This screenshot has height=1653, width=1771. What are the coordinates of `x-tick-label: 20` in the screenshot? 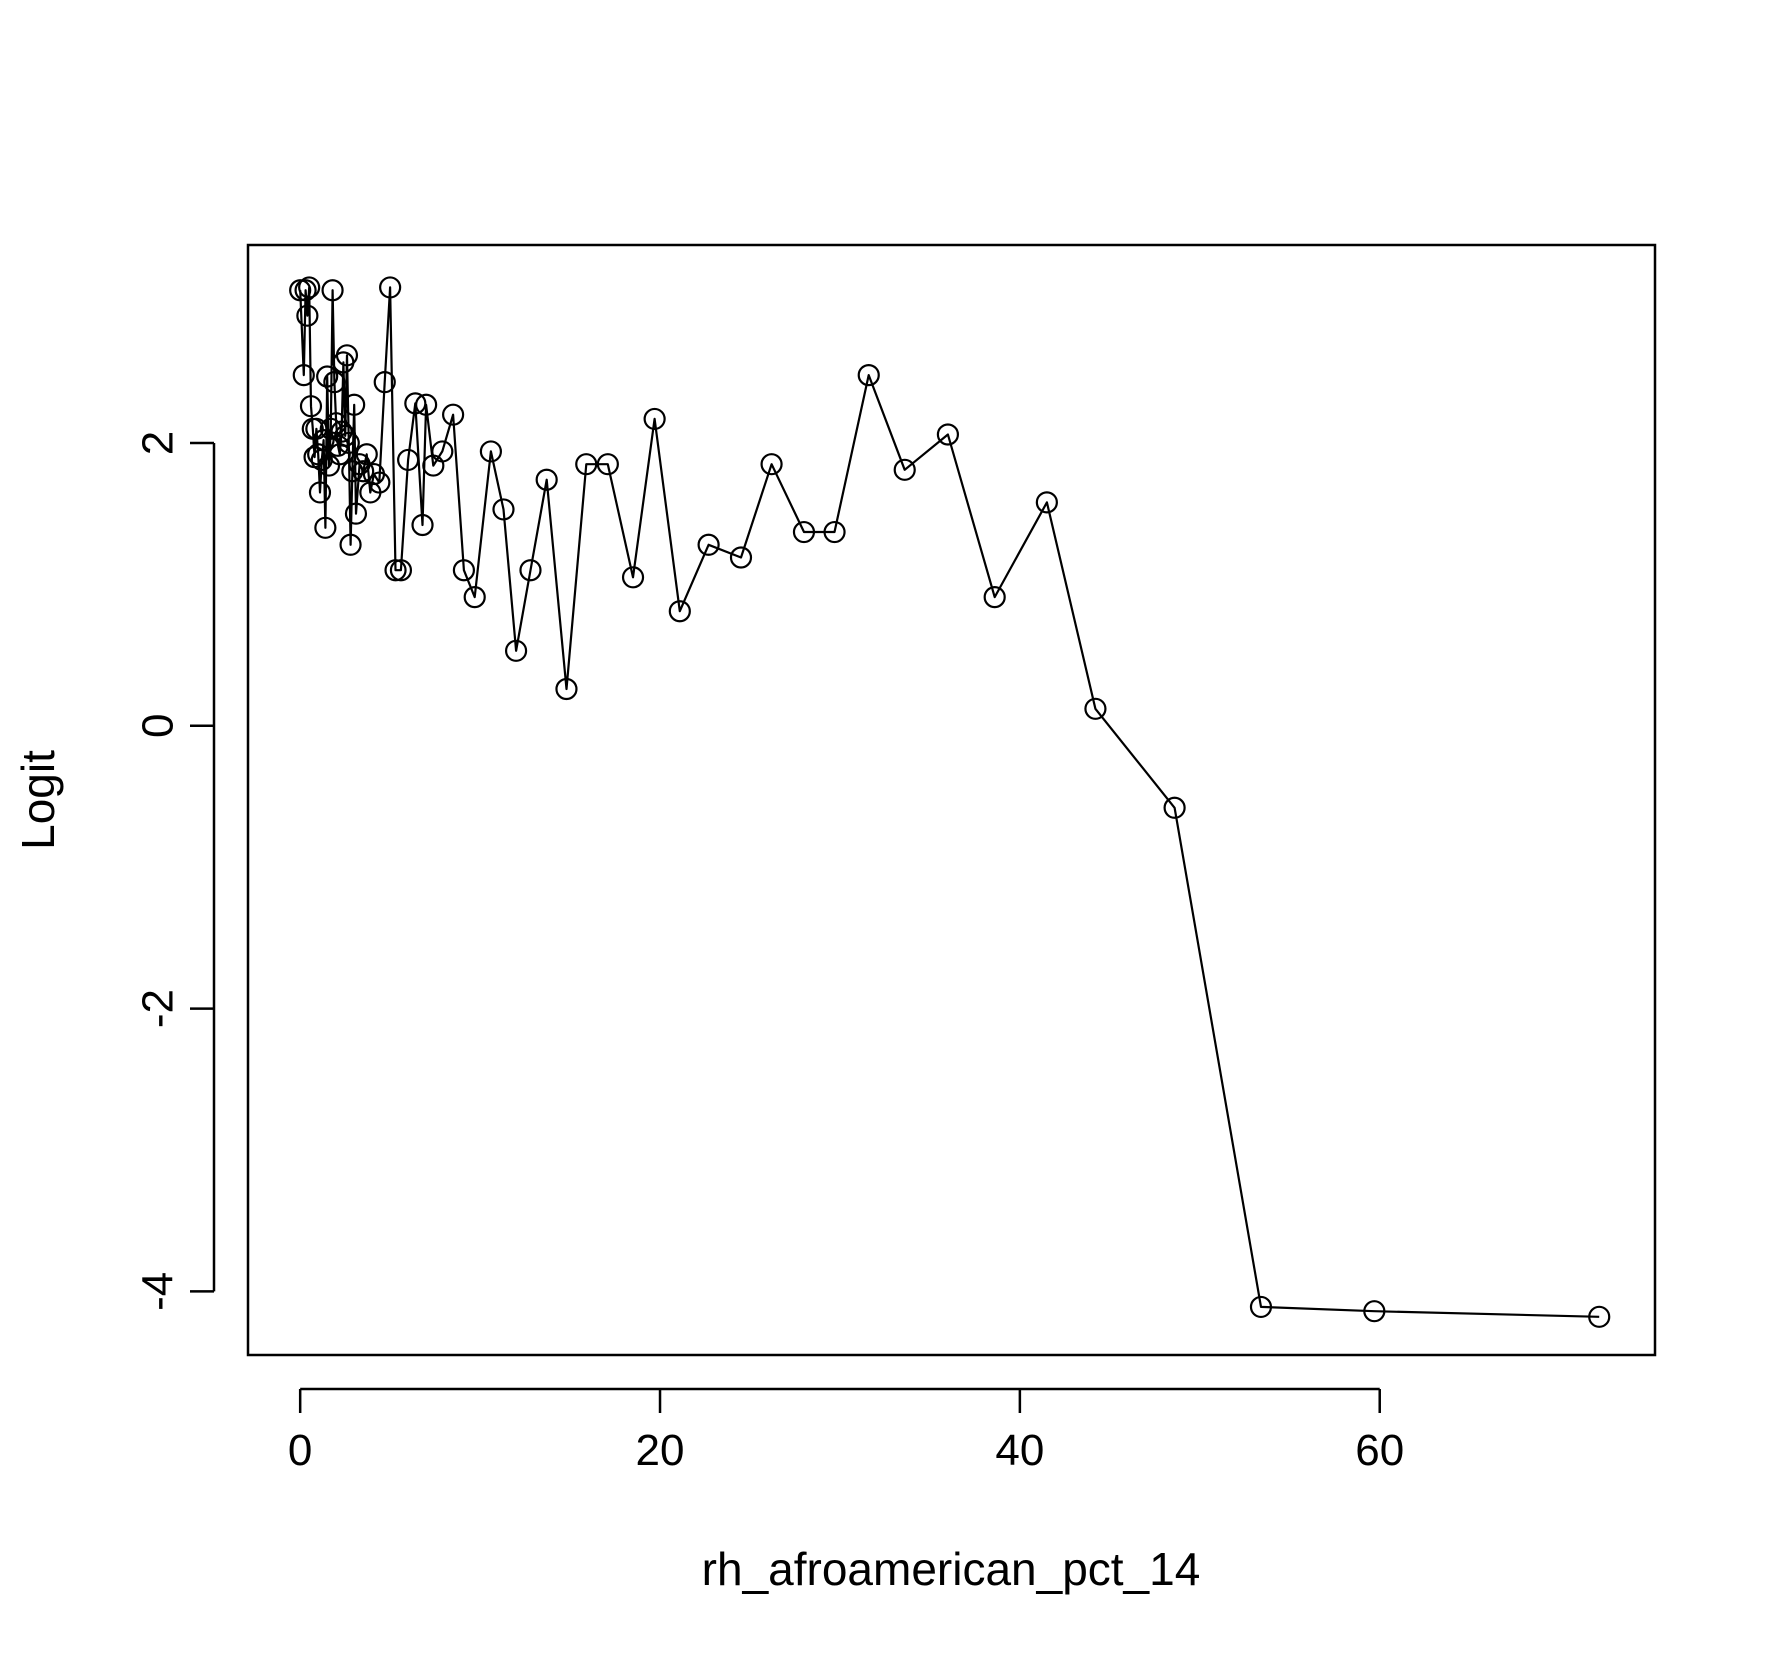 It's located at (660, 1450).